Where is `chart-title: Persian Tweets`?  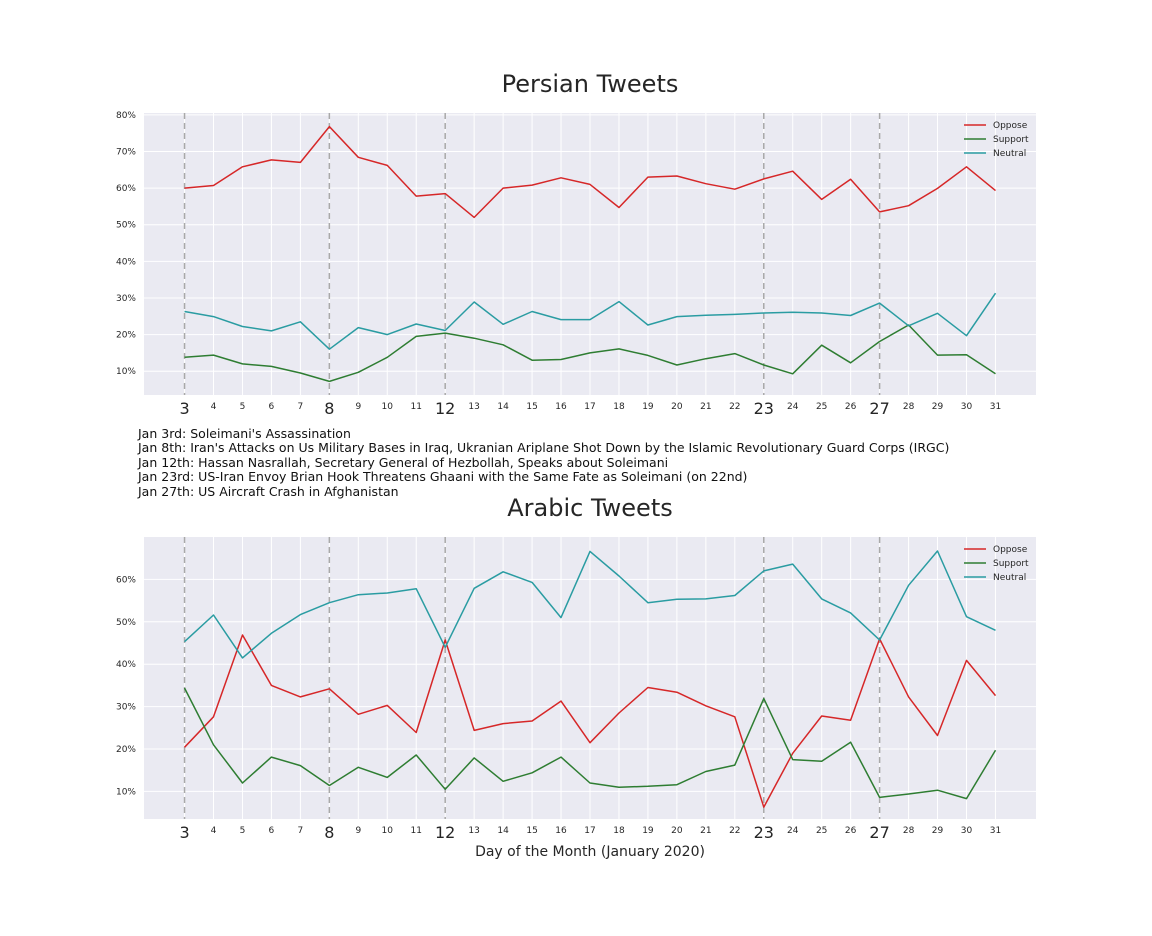
chart-title: Persian Tweets is located at coordinates (590, 84).